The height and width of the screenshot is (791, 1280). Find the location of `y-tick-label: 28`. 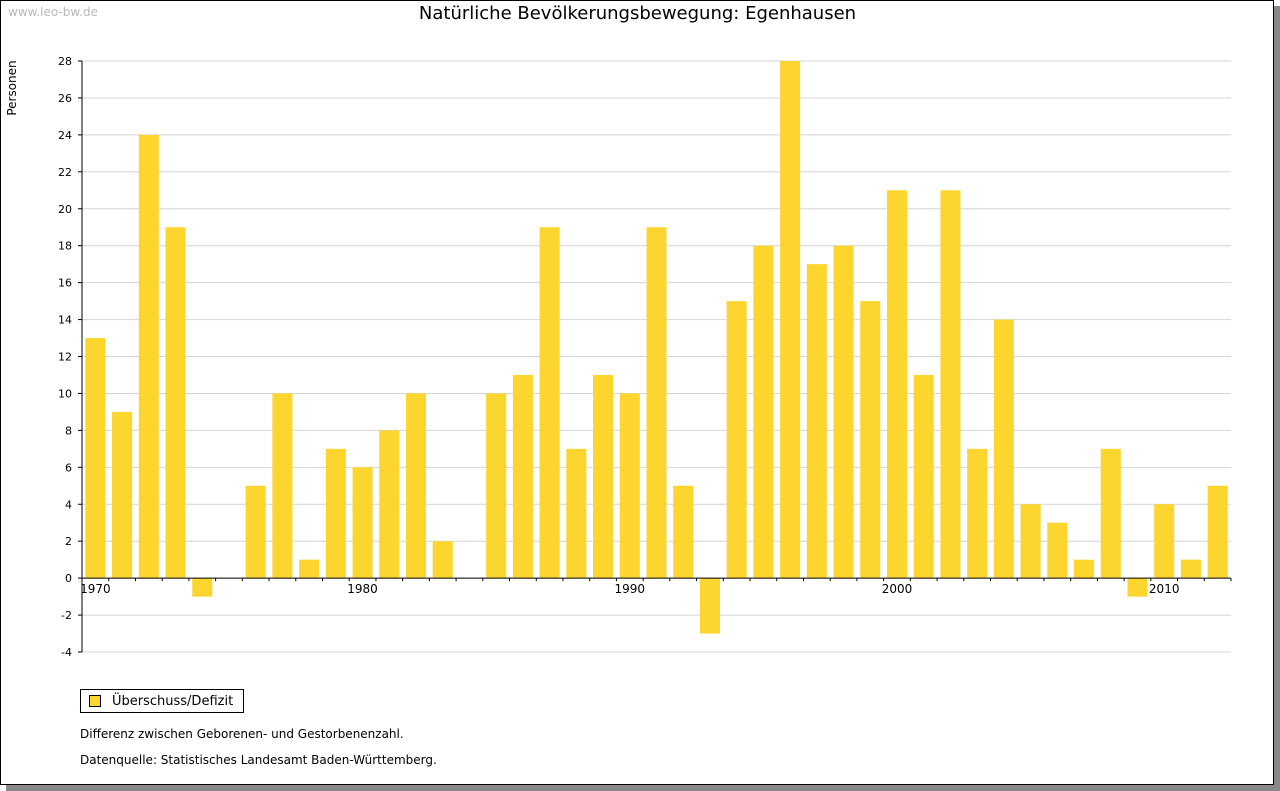

y-tick-label: 28 is located at coordinates (65, 61).